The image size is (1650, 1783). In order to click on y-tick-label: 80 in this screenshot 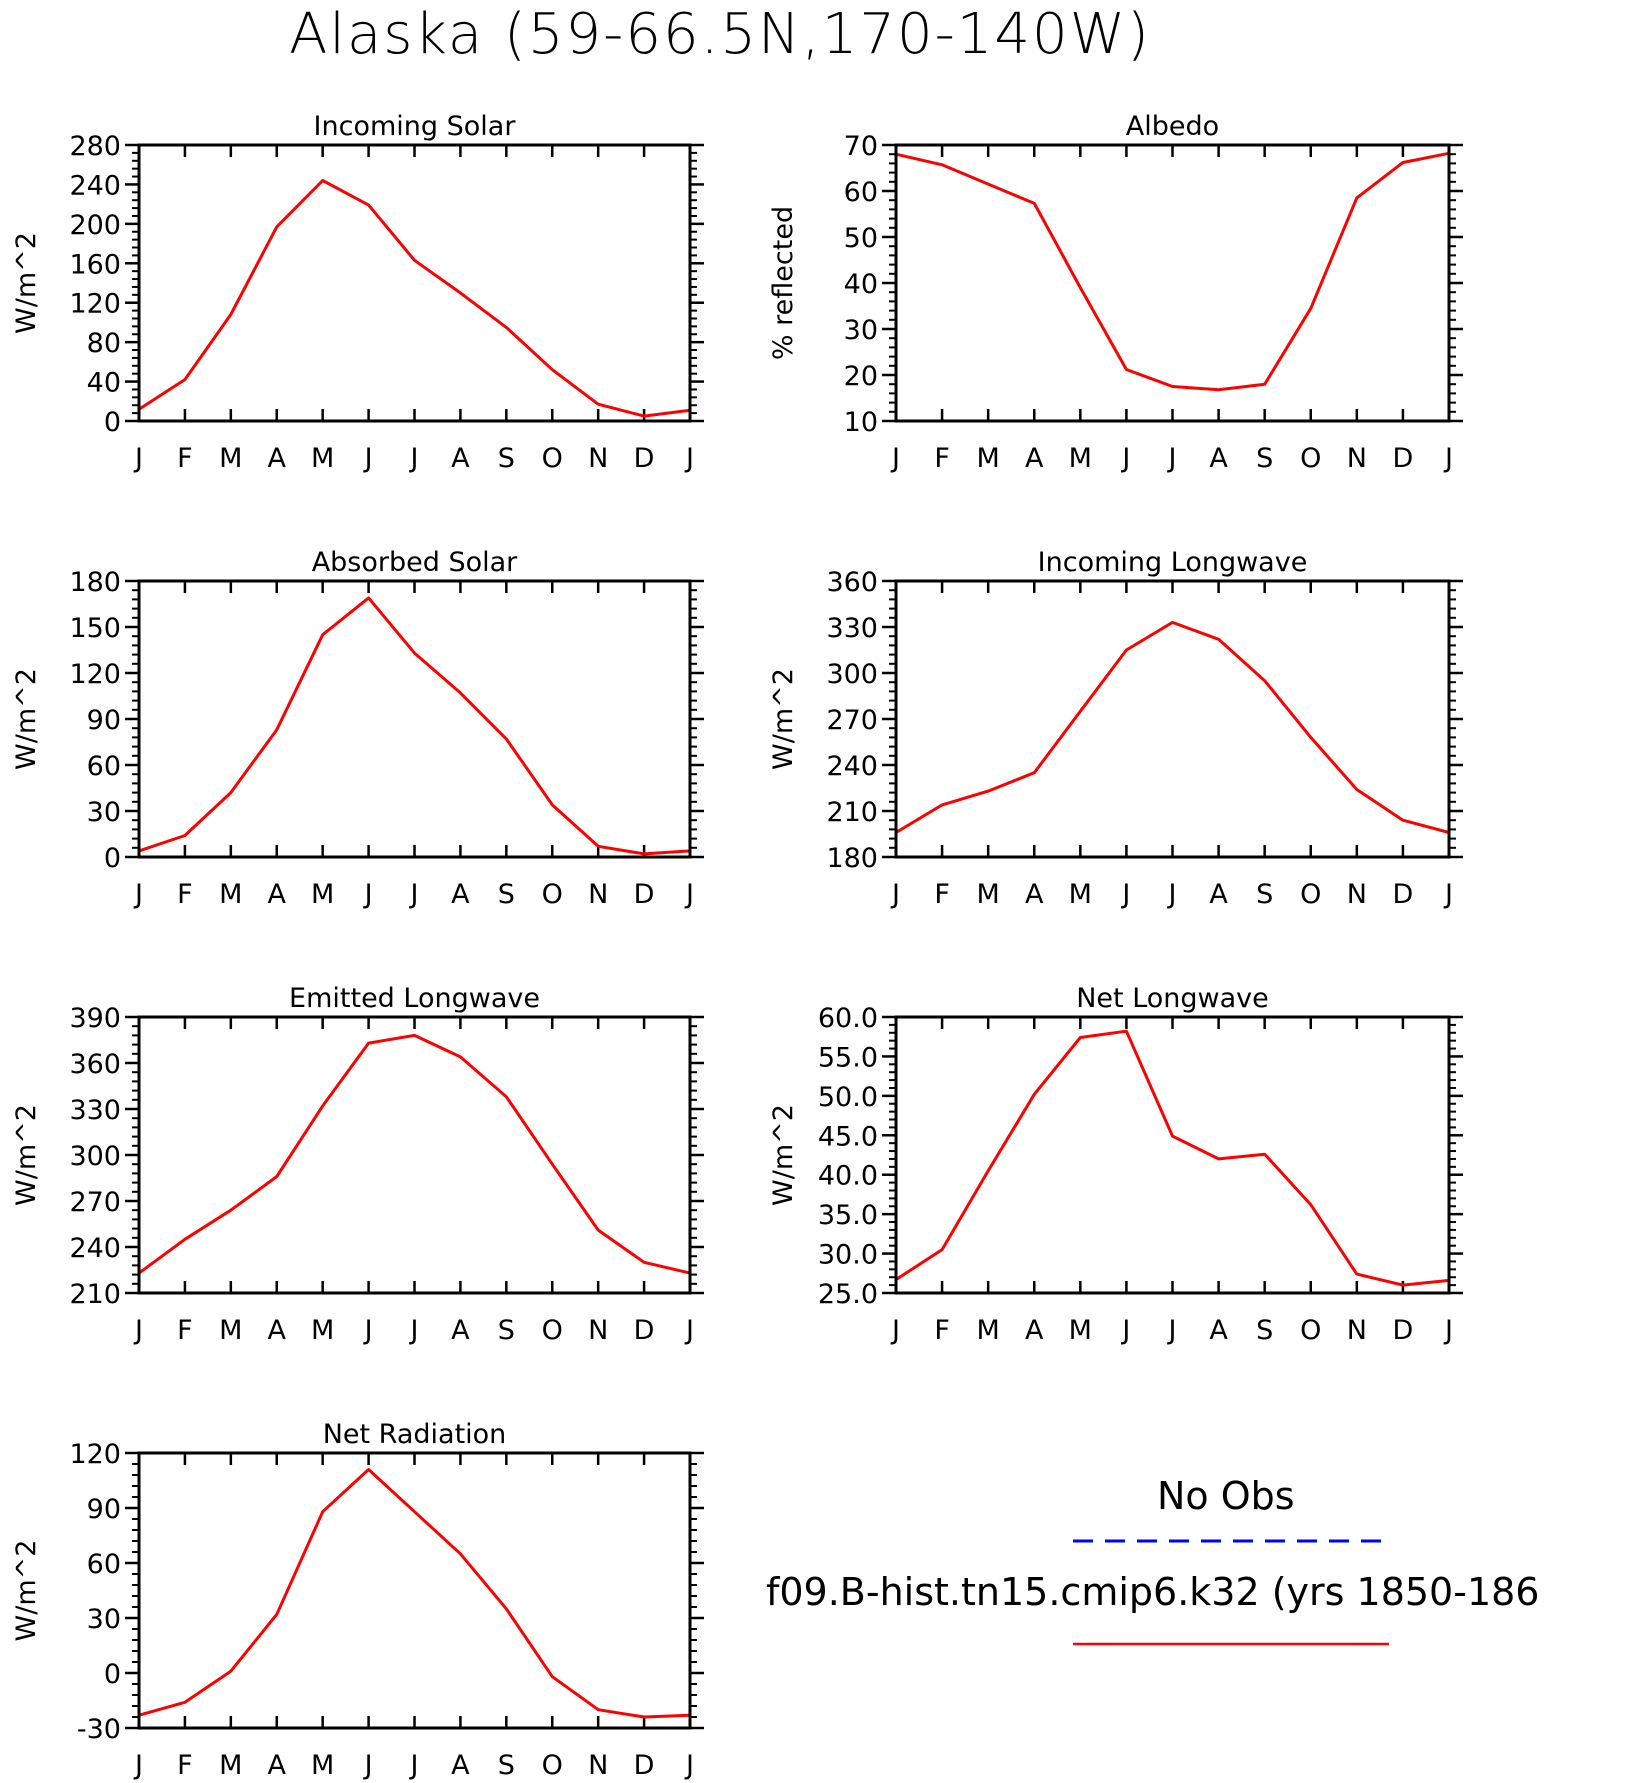, I will do `click(104, 343)`.